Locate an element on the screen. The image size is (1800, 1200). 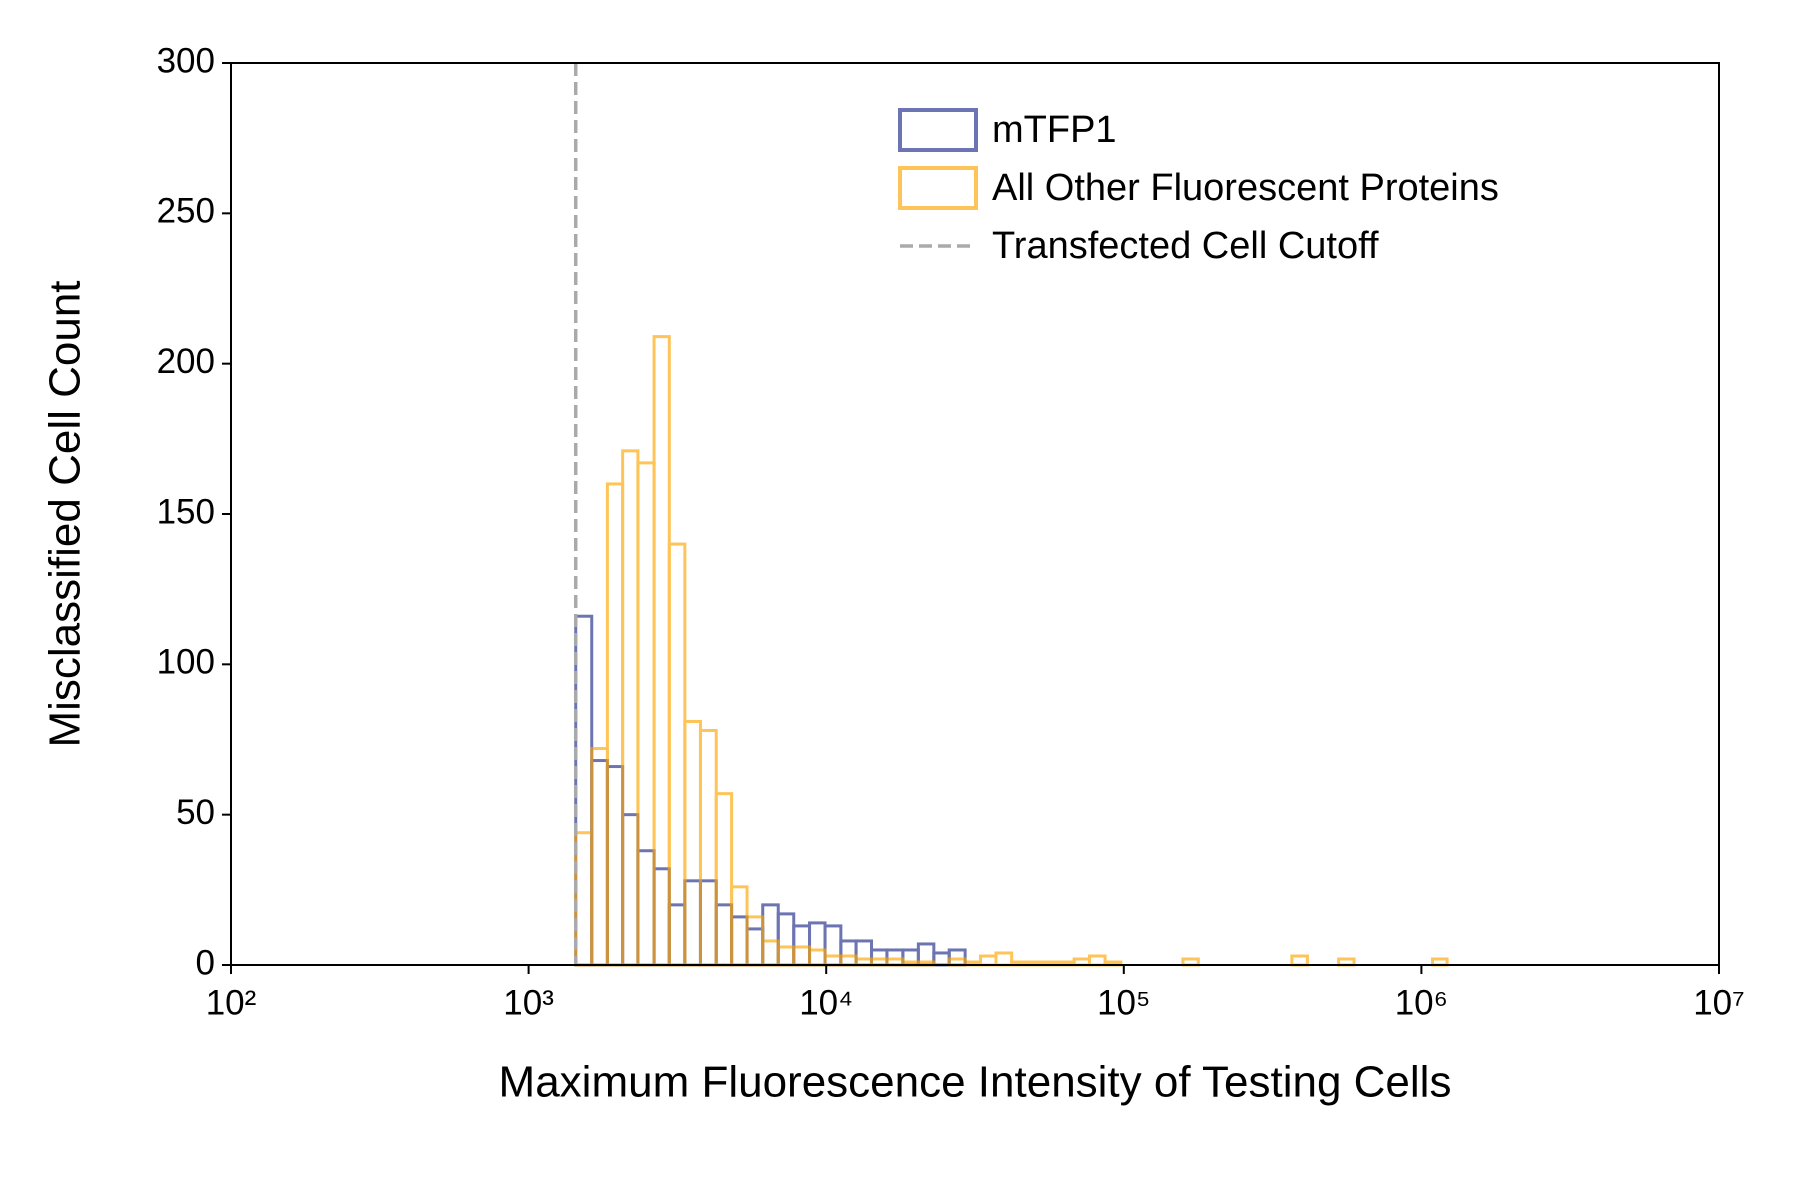
y-axis-label: Misclassified Cell Count is located at coordinates (65, 513).